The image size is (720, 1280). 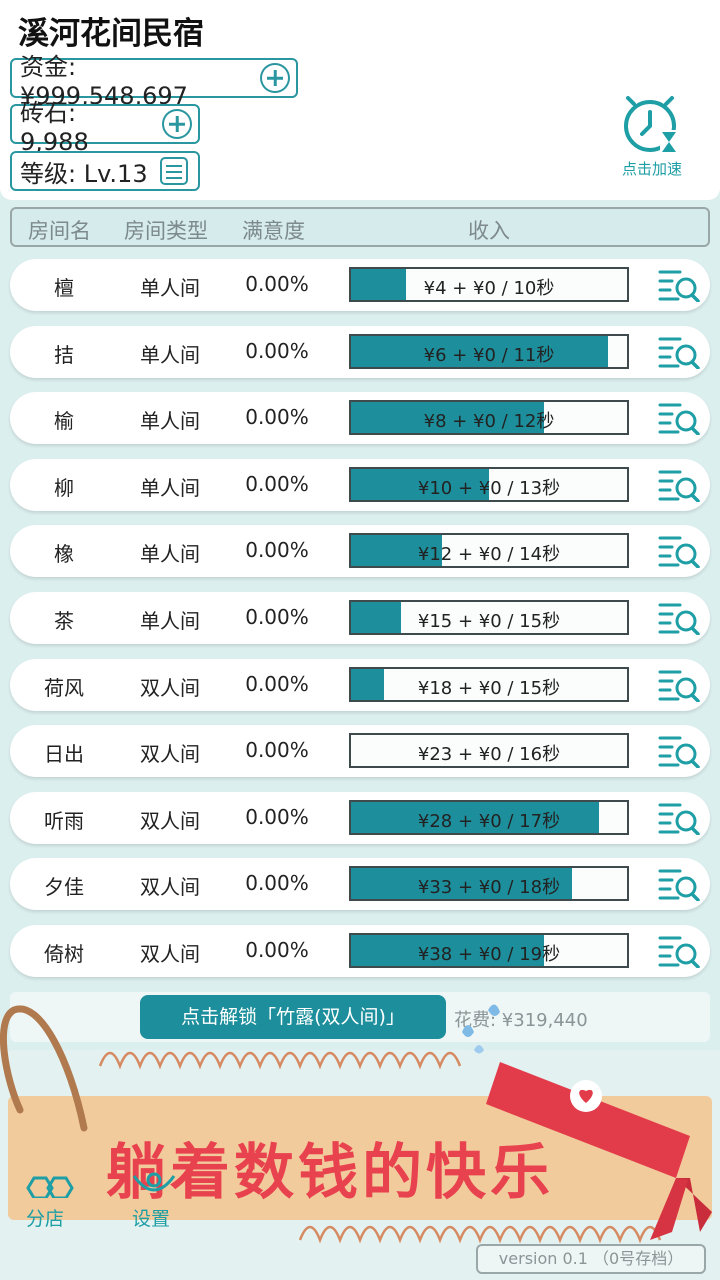 What do you see at coordinates (50, 1203) in the screenshot?
I see `nav-branch: 分店` at bounding box center [50, 1203].